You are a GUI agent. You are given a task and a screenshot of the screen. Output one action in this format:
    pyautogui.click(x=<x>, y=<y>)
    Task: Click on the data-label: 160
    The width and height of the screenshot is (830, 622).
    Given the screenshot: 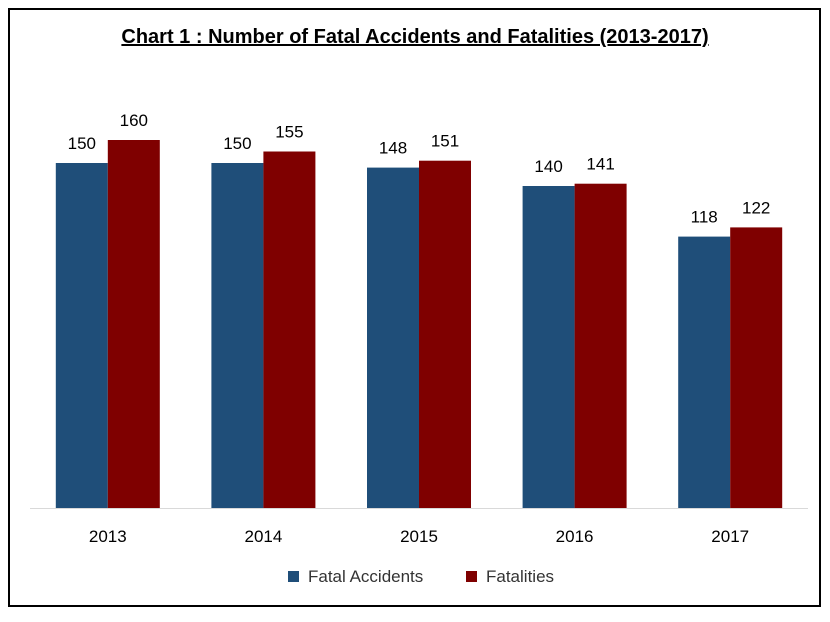 What is the action you would take?
    pyautogui.click(x=134, y=120)
    